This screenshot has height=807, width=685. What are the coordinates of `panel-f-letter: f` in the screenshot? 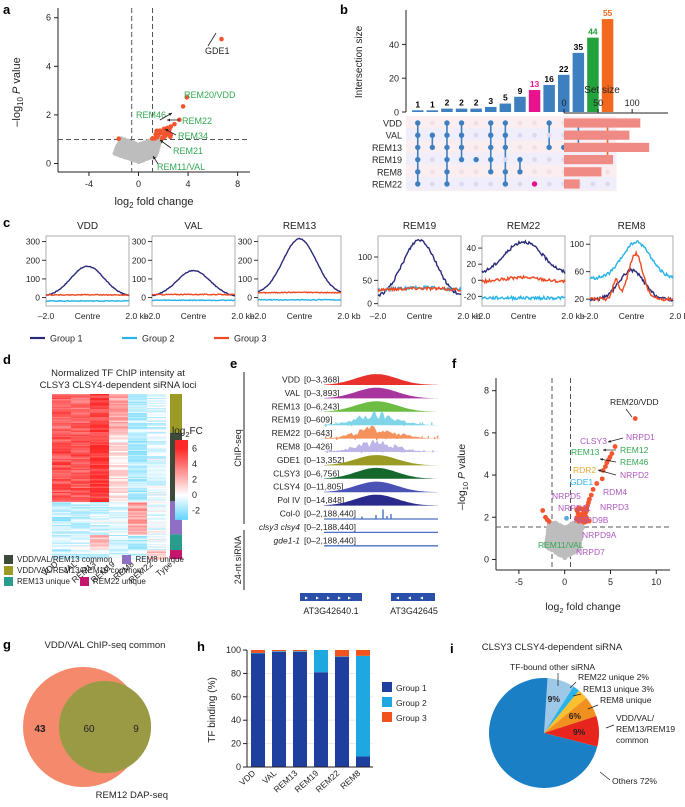 It's located at (454, 363).